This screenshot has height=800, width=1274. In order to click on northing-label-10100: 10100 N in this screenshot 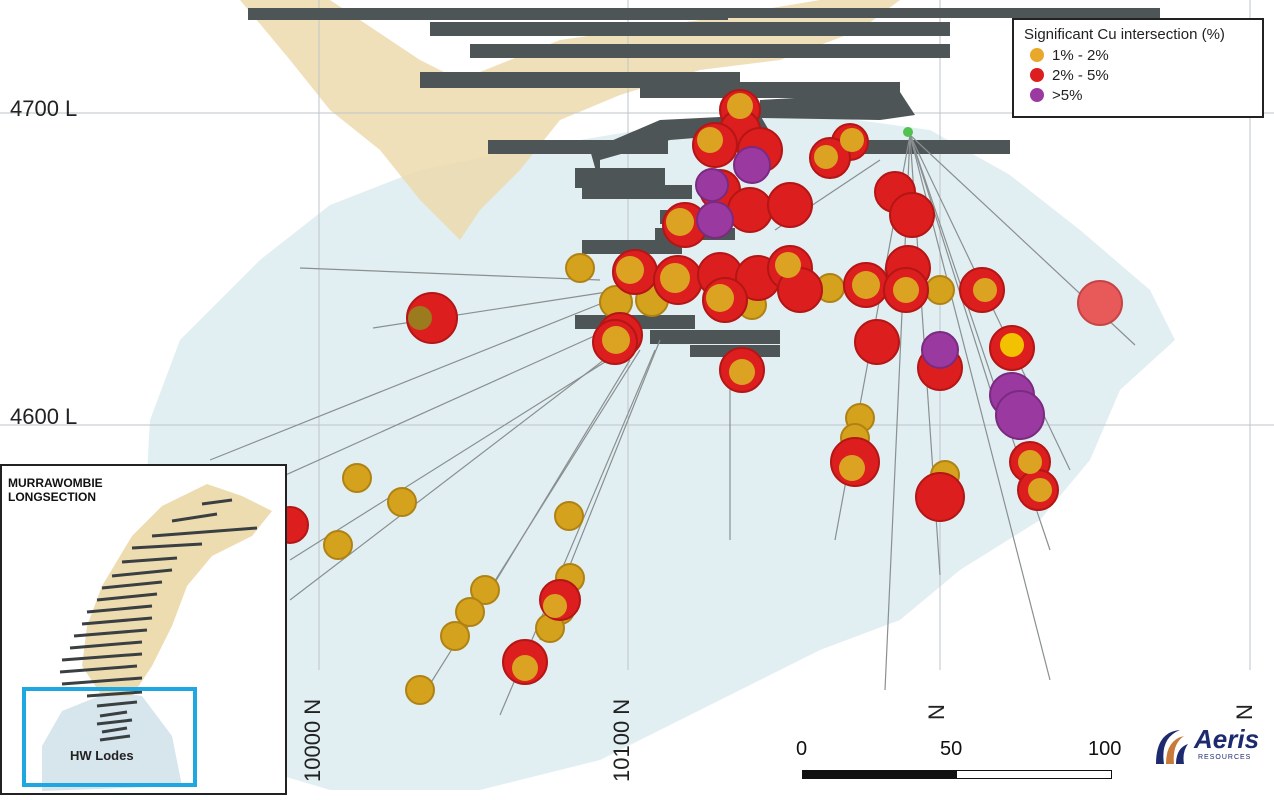, I will do `click(621, 740)`.